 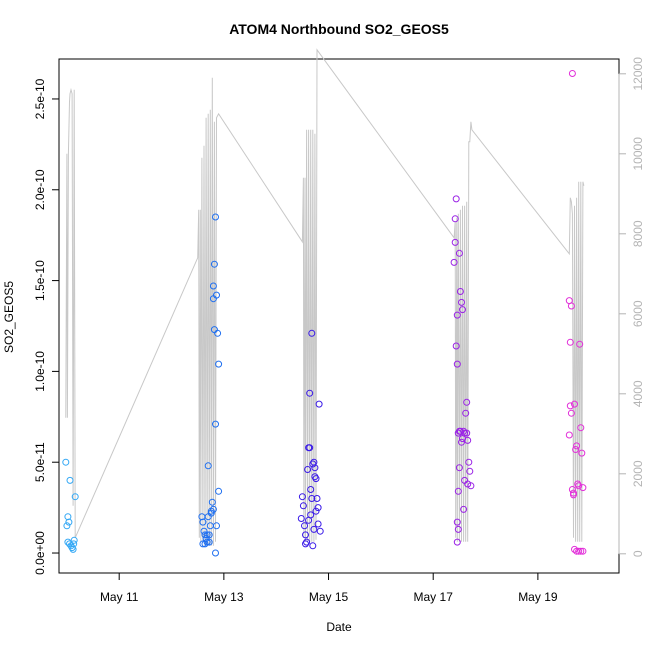 What do you see at coordinates (339, 29) in the screenshot?
I see `chart-title: ATOM4 Northbound SO2_GEOS5` at bounding box center [339, 29].